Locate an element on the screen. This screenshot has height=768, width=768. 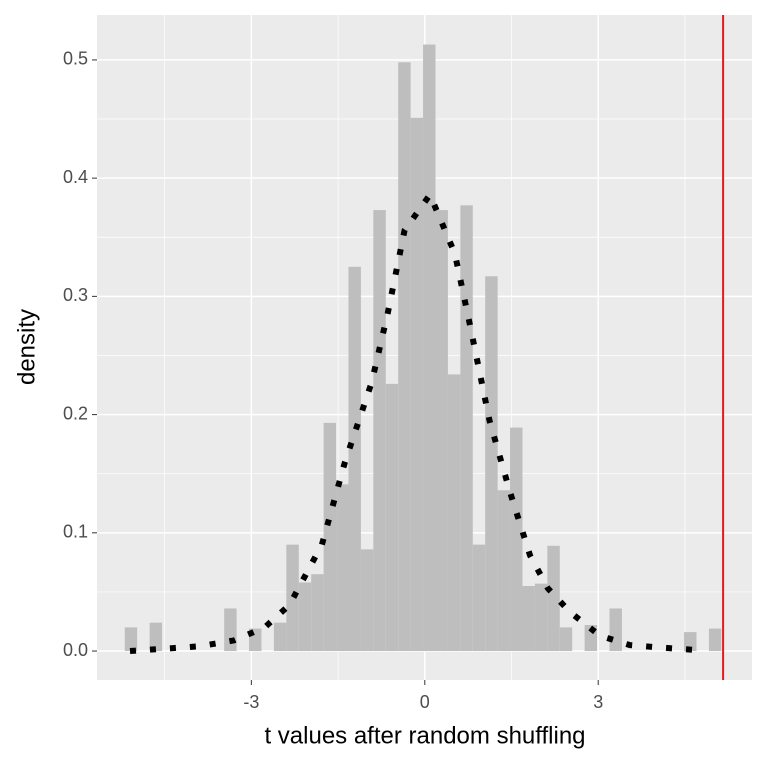
y-tick-label: 0.3 is located at coordinates (75, 295).